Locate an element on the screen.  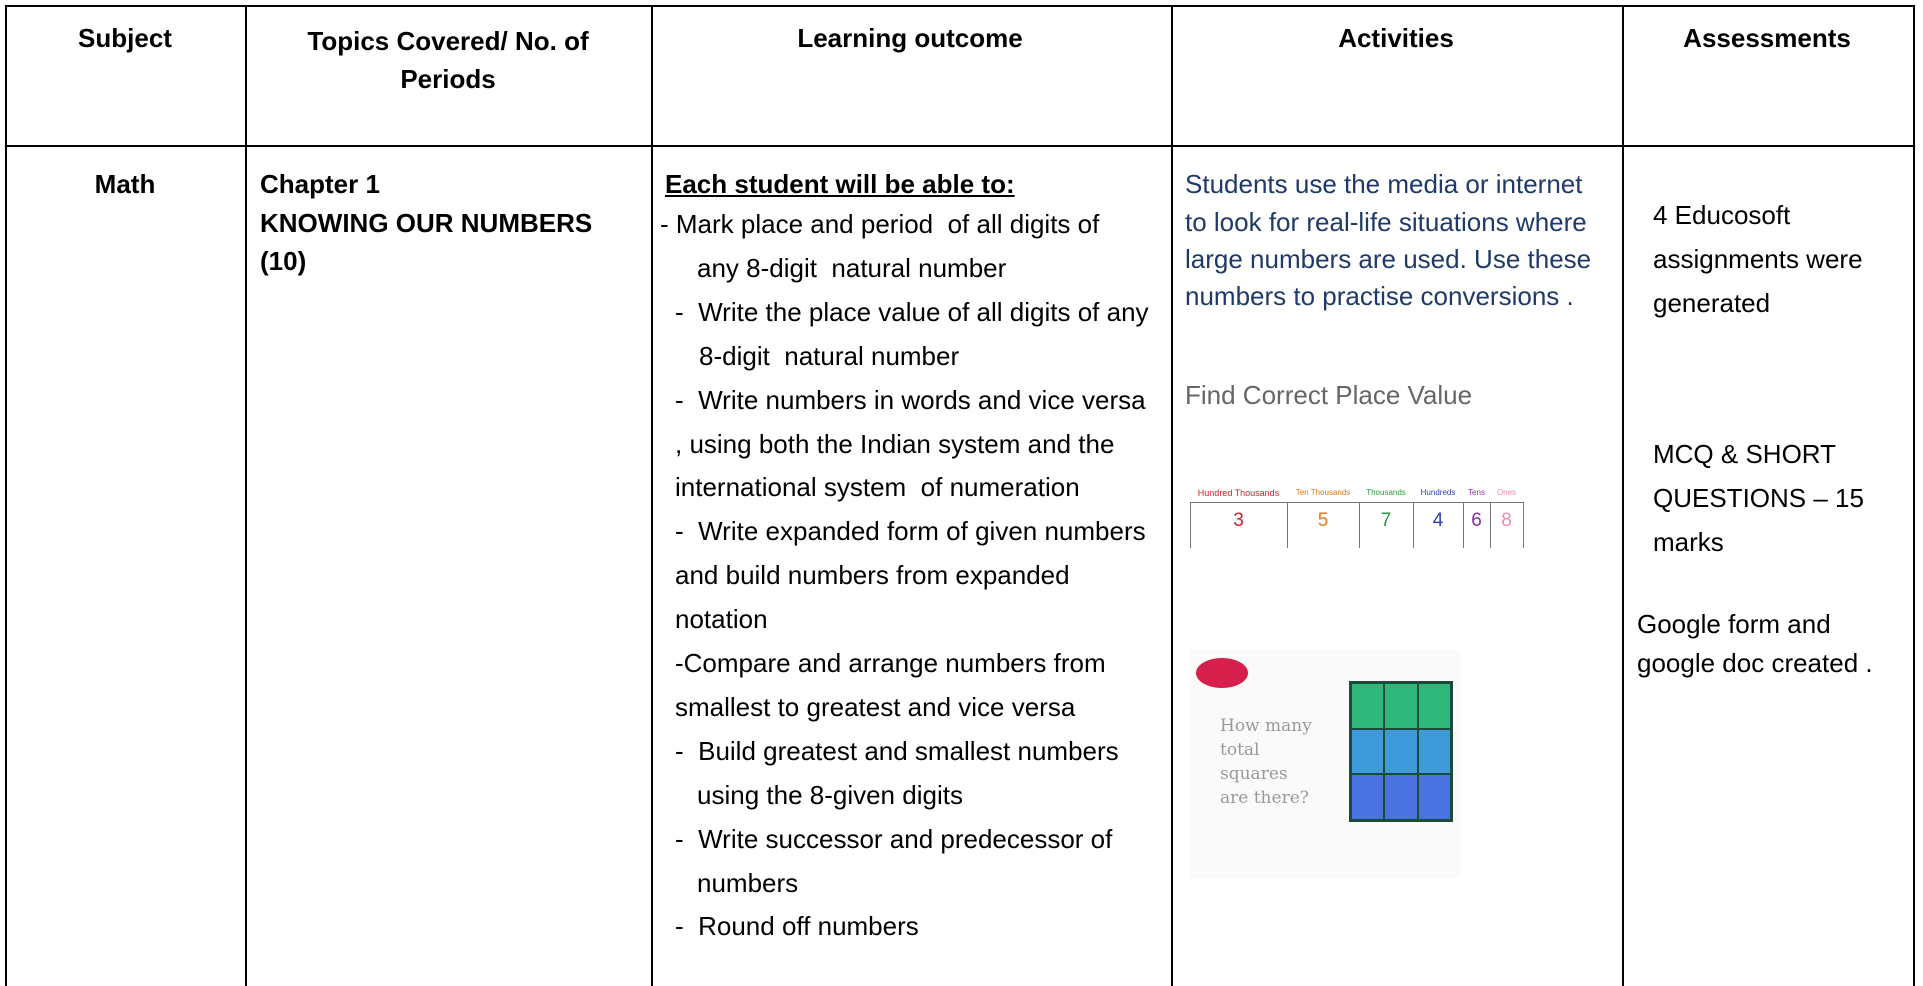
place-value-header: Hundred Thousands is located at coordinates (1238, 493).